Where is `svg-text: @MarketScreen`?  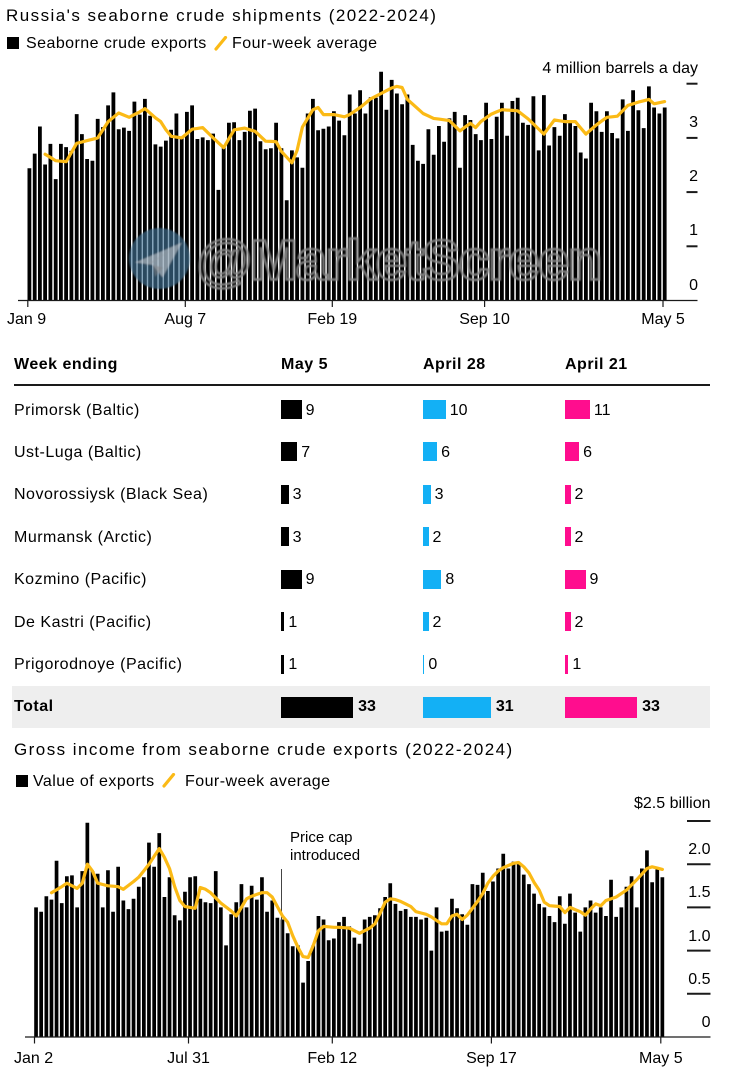 svg-text: @MarketScreen is located at coordinates (400, 261).